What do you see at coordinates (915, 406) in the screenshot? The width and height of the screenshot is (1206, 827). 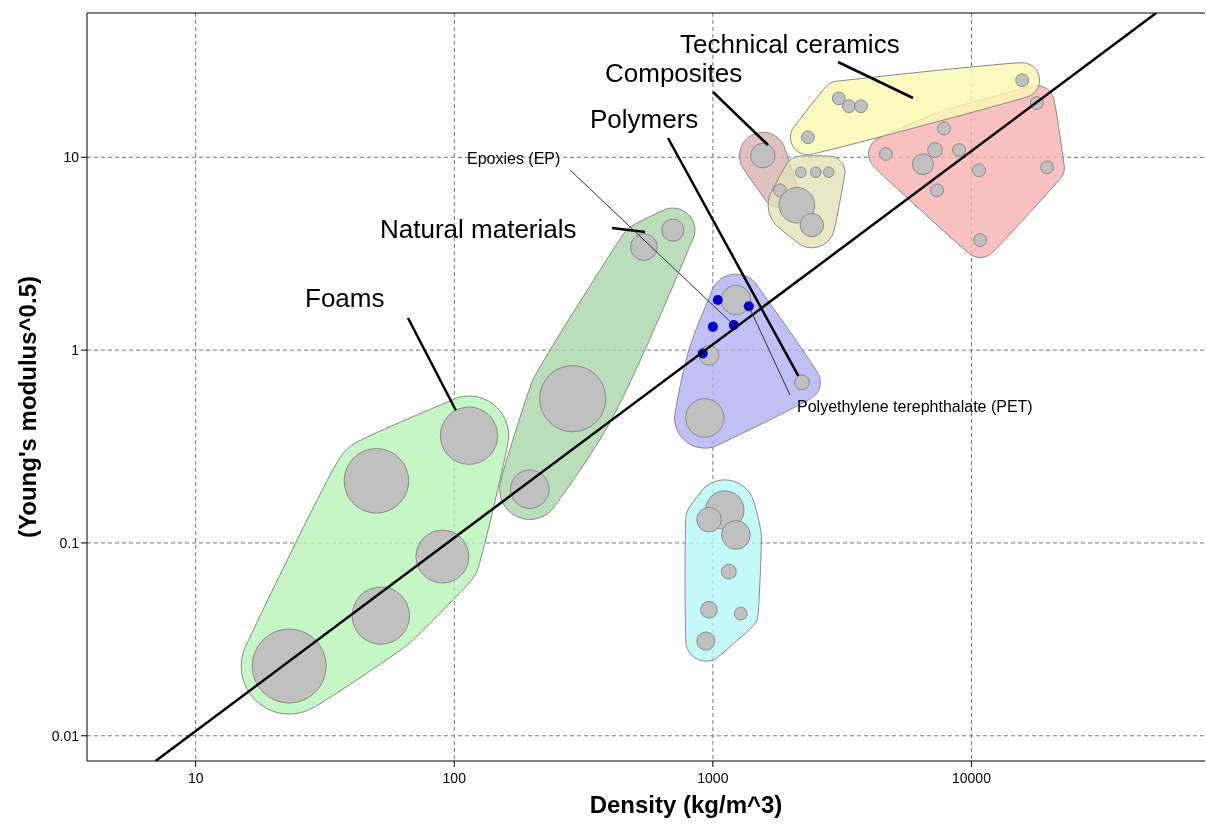 I see `annotation: Polyethylene terephthalate (PET)` at bounding box center [915, 406].